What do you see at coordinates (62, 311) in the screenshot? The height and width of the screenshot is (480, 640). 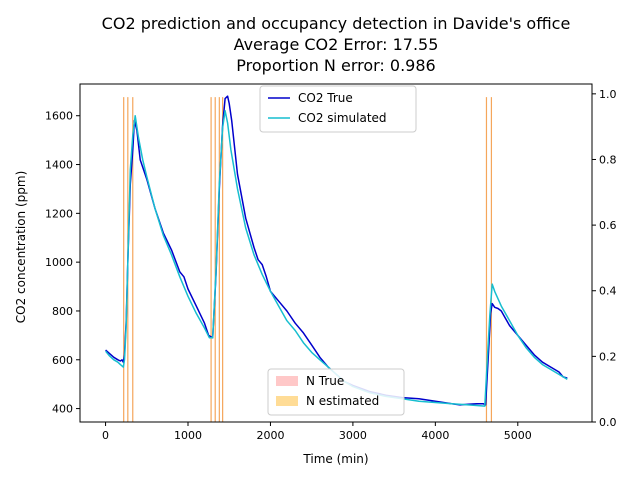 I see `y-tick-label: 800` at bounding box center [62, 311].